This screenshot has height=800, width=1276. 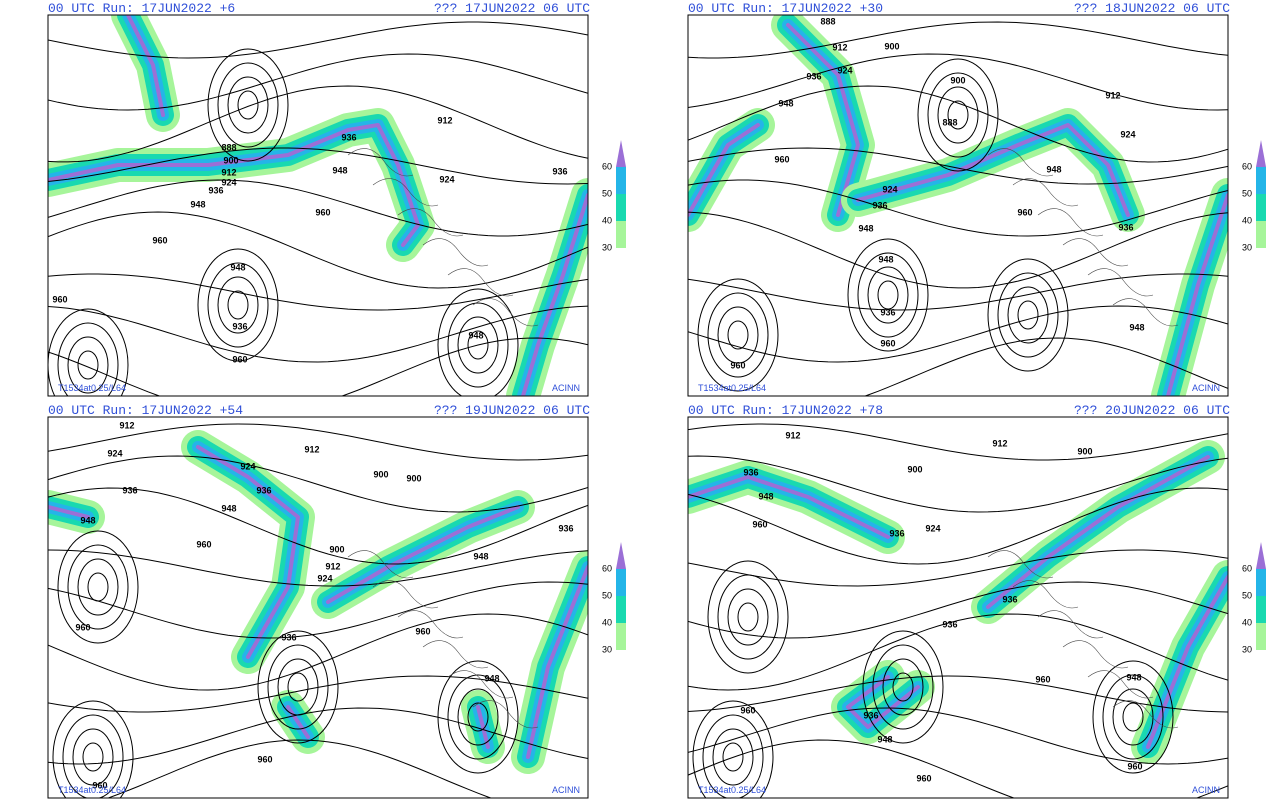 What do you see at coordinates (1206, 790) in the screenshot?
I see `footer-source: ACINN` at bounding box center [1206, 790].